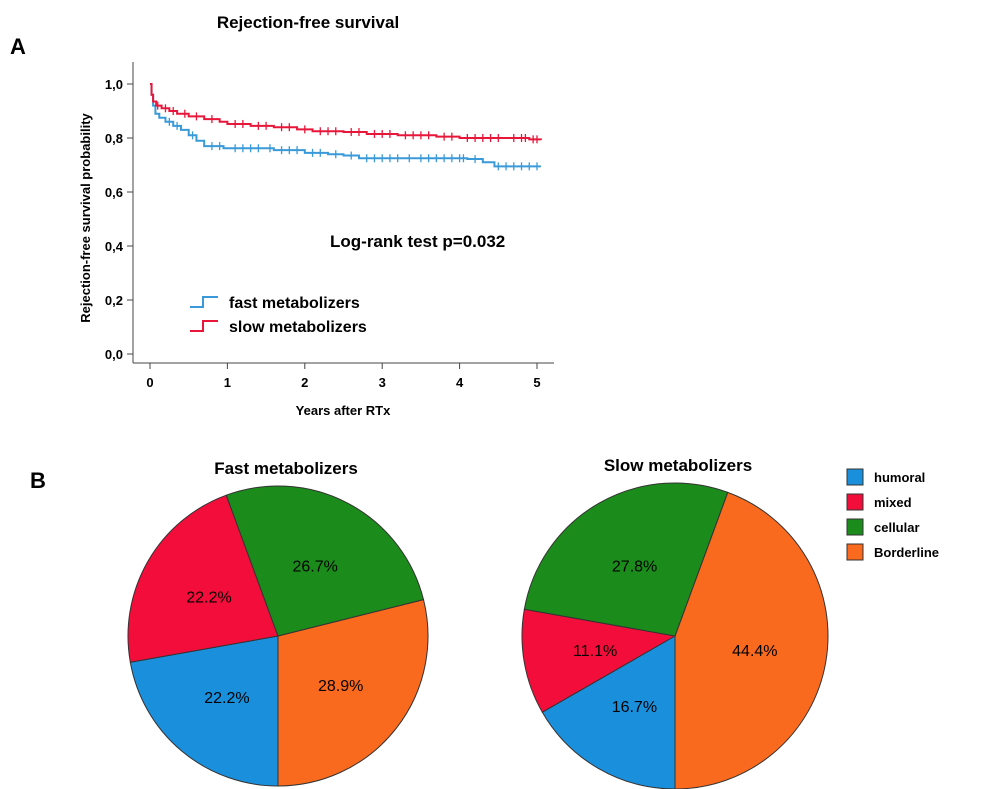 Image resolution: width=982 pixels, height=789 pixels. Describe the element at coordinates (634, 567) in the screenshot. I see `pie-slice-label: 27.8%` at that location.